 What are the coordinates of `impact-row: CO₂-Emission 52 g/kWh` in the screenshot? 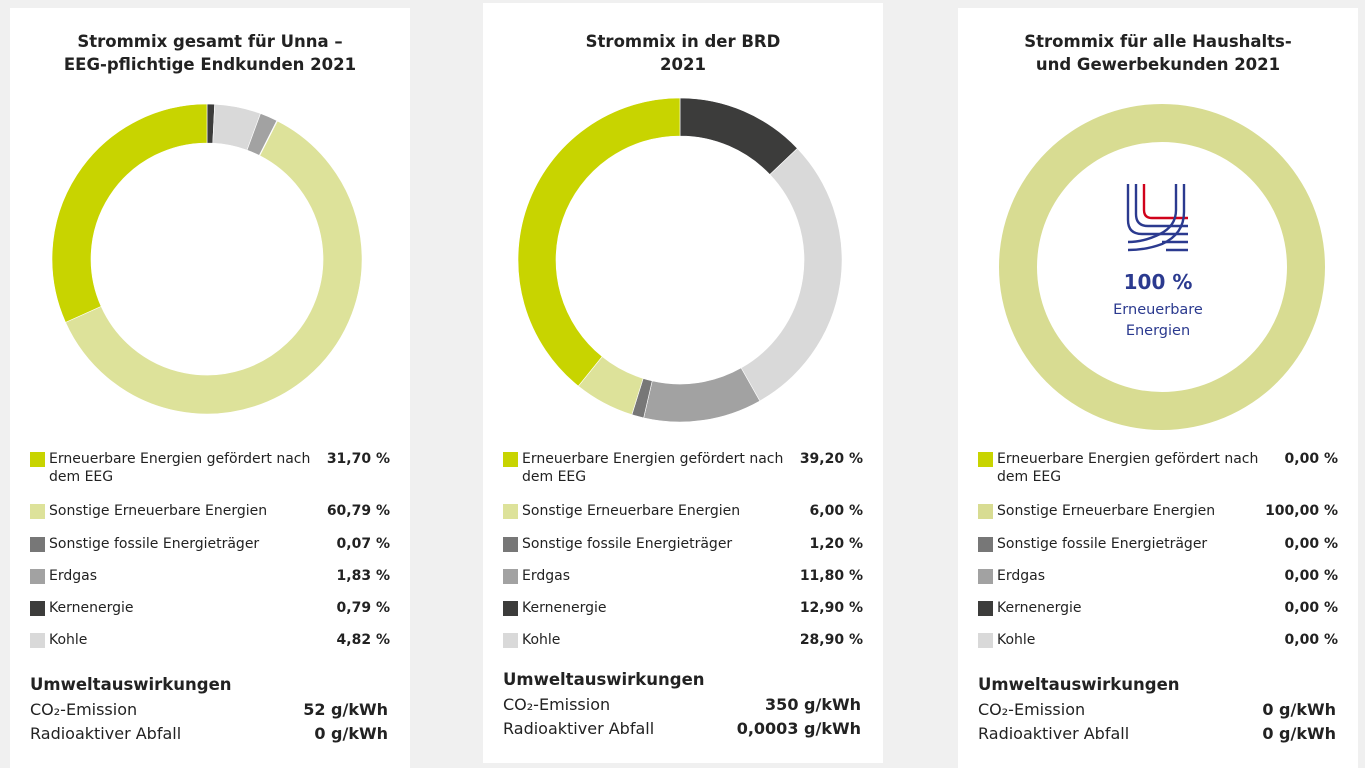 It's located at (209, 709).